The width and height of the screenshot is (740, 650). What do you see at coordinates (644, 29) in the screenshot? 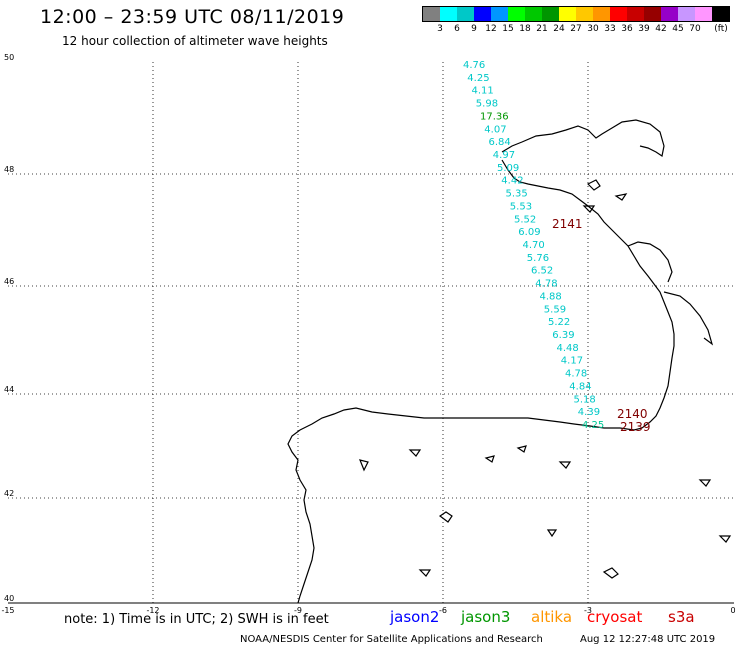
I see `legend-tick: 39` at bounding box center [644, 29].